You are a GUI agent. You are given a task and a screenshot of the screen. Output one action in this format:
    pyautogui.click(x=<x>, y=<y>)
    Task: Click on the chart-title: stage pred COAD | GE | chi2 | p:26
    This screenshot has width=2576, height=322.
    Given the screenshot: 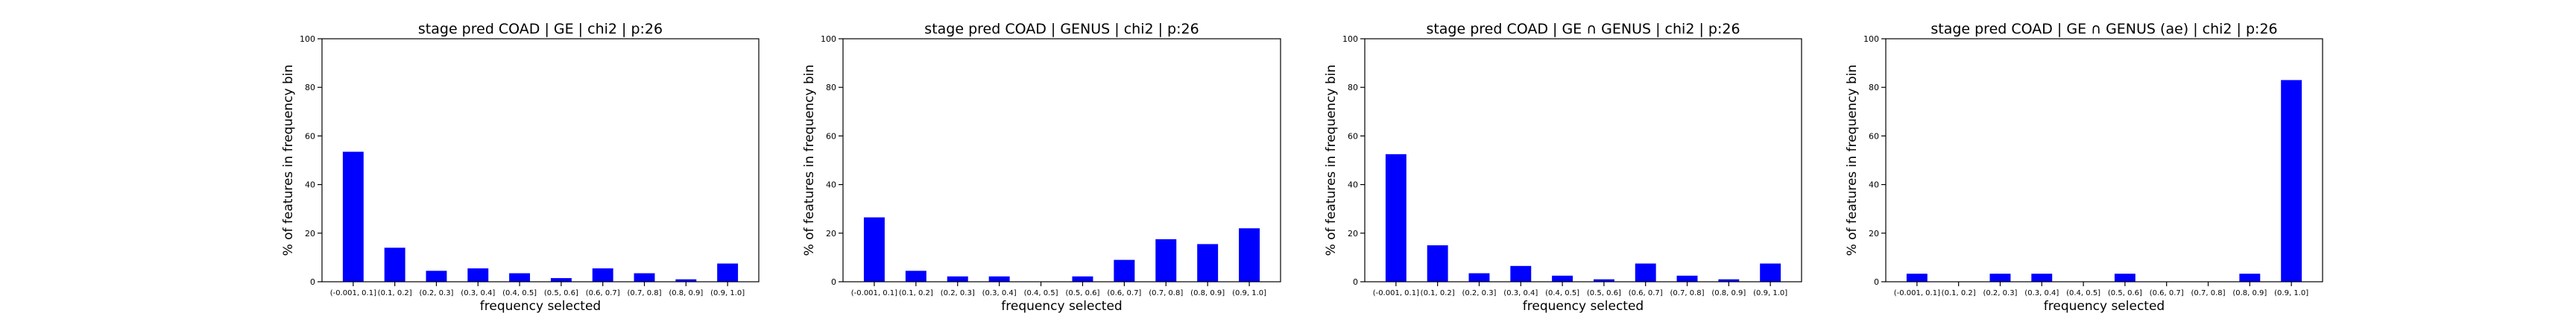 What is the action you would take?
    pyautogui.click(x=540, y=29)
    